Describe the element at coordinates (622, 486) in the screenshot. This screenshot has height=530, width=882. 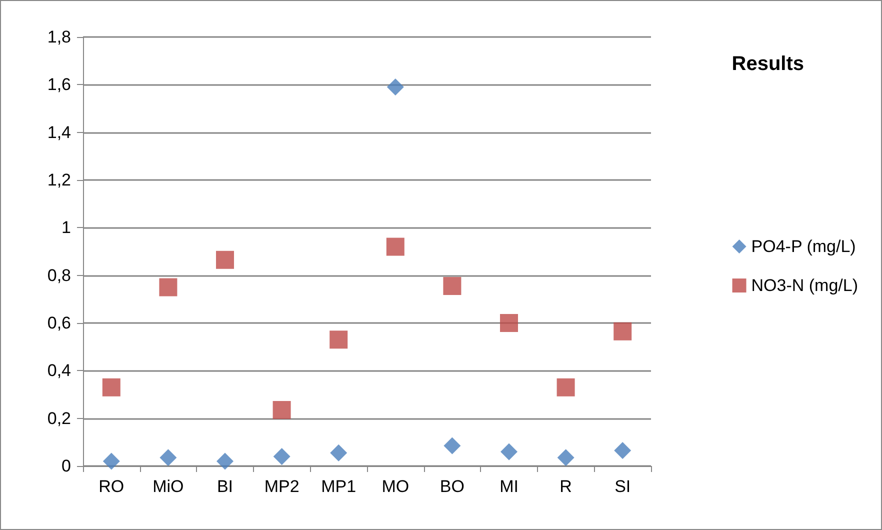
I see `x-tick-label: SI` at that location.